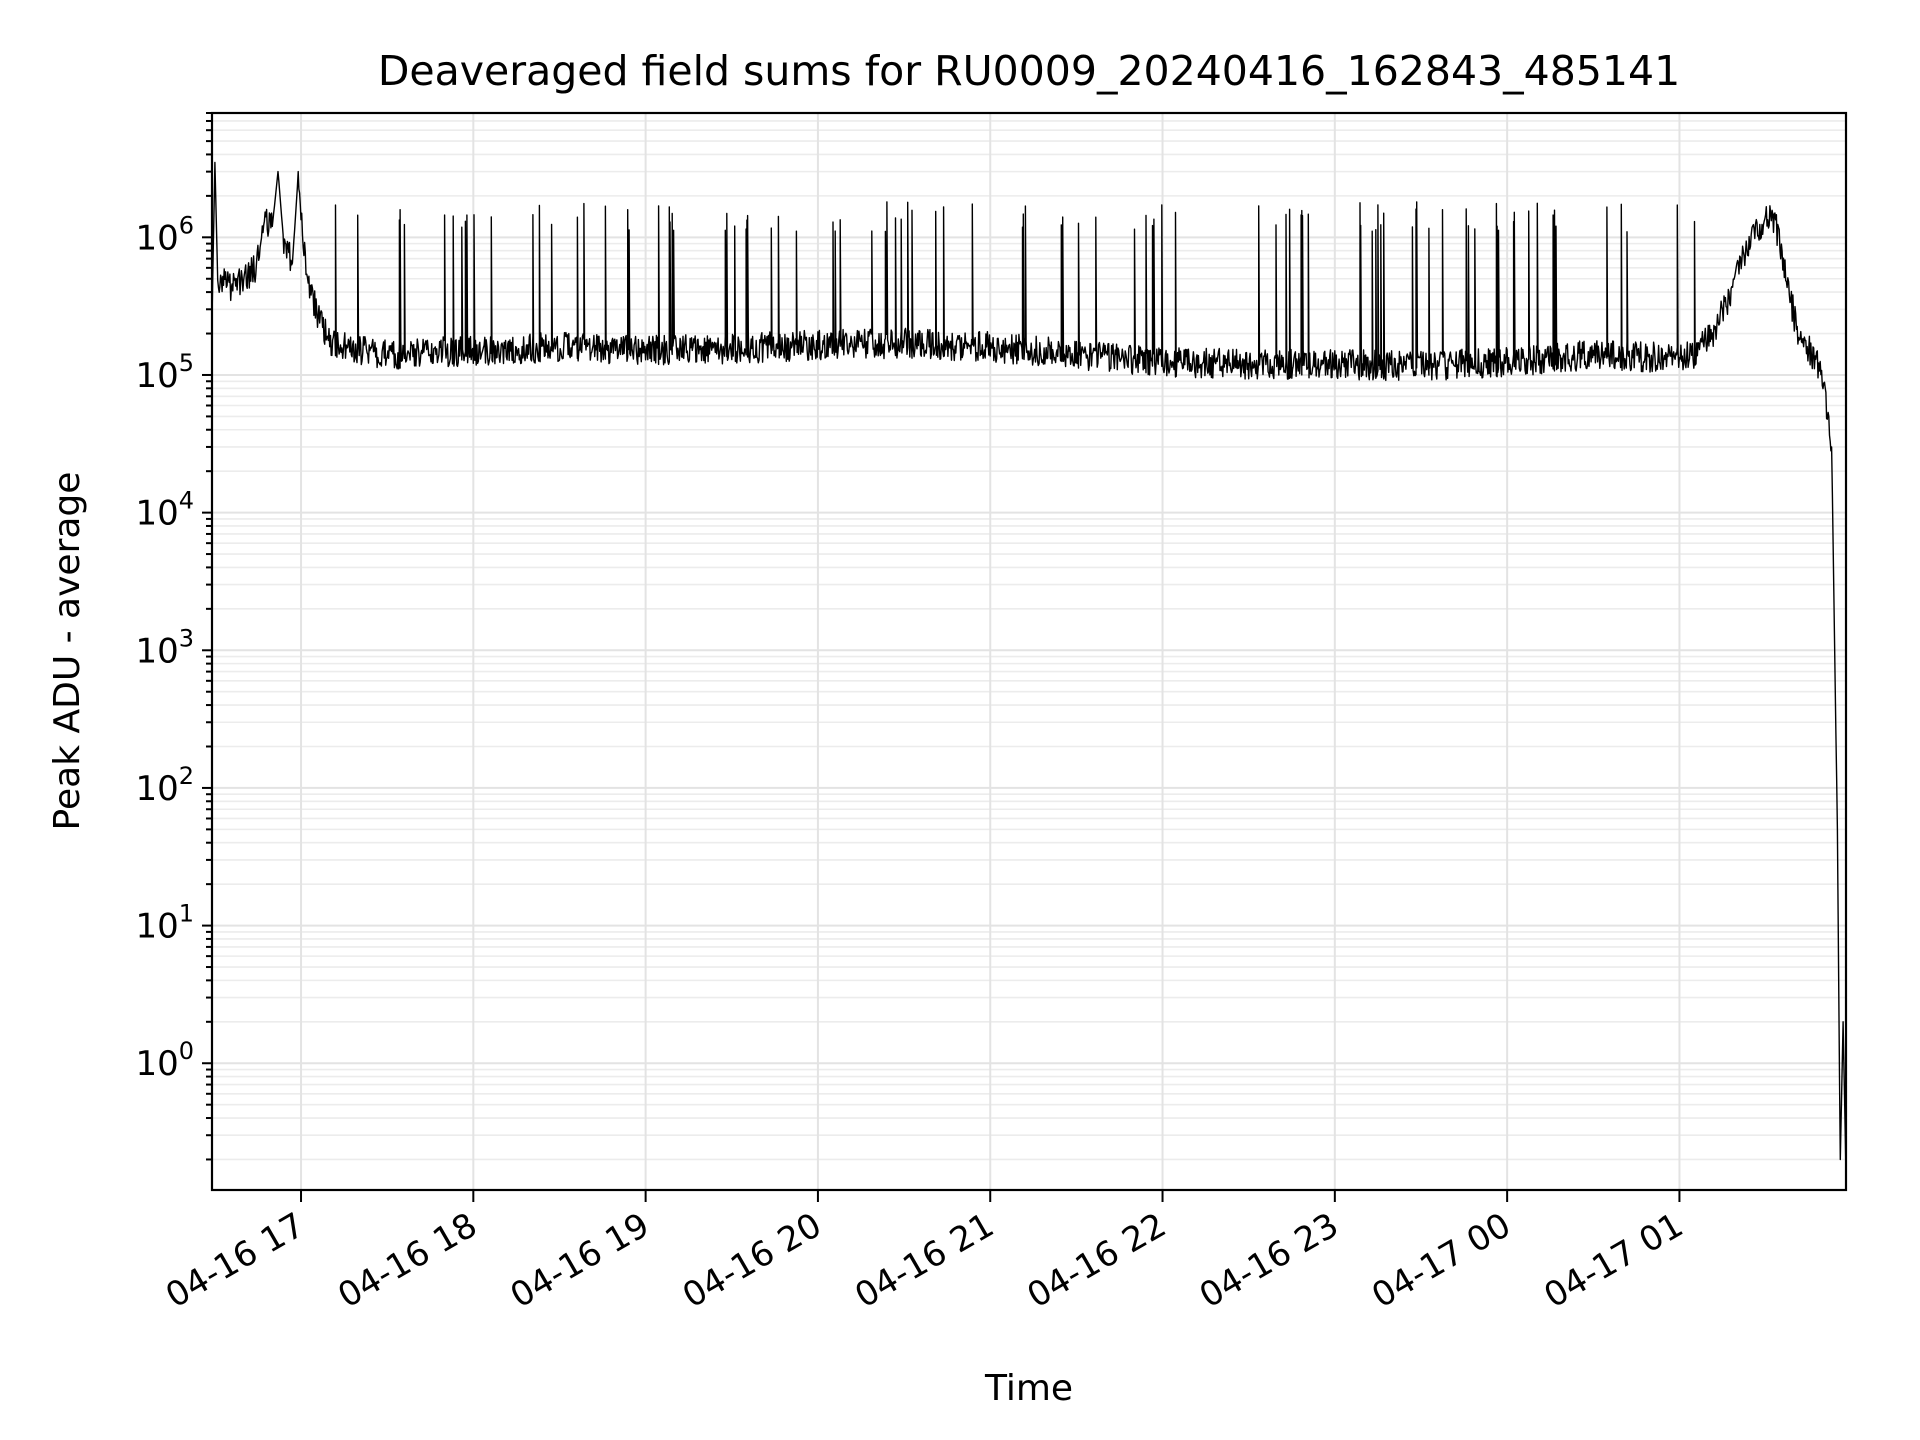 This screenshot has width=1920, height=1440. I want to click on y-tick-label: 10¹, so click(164, 923).